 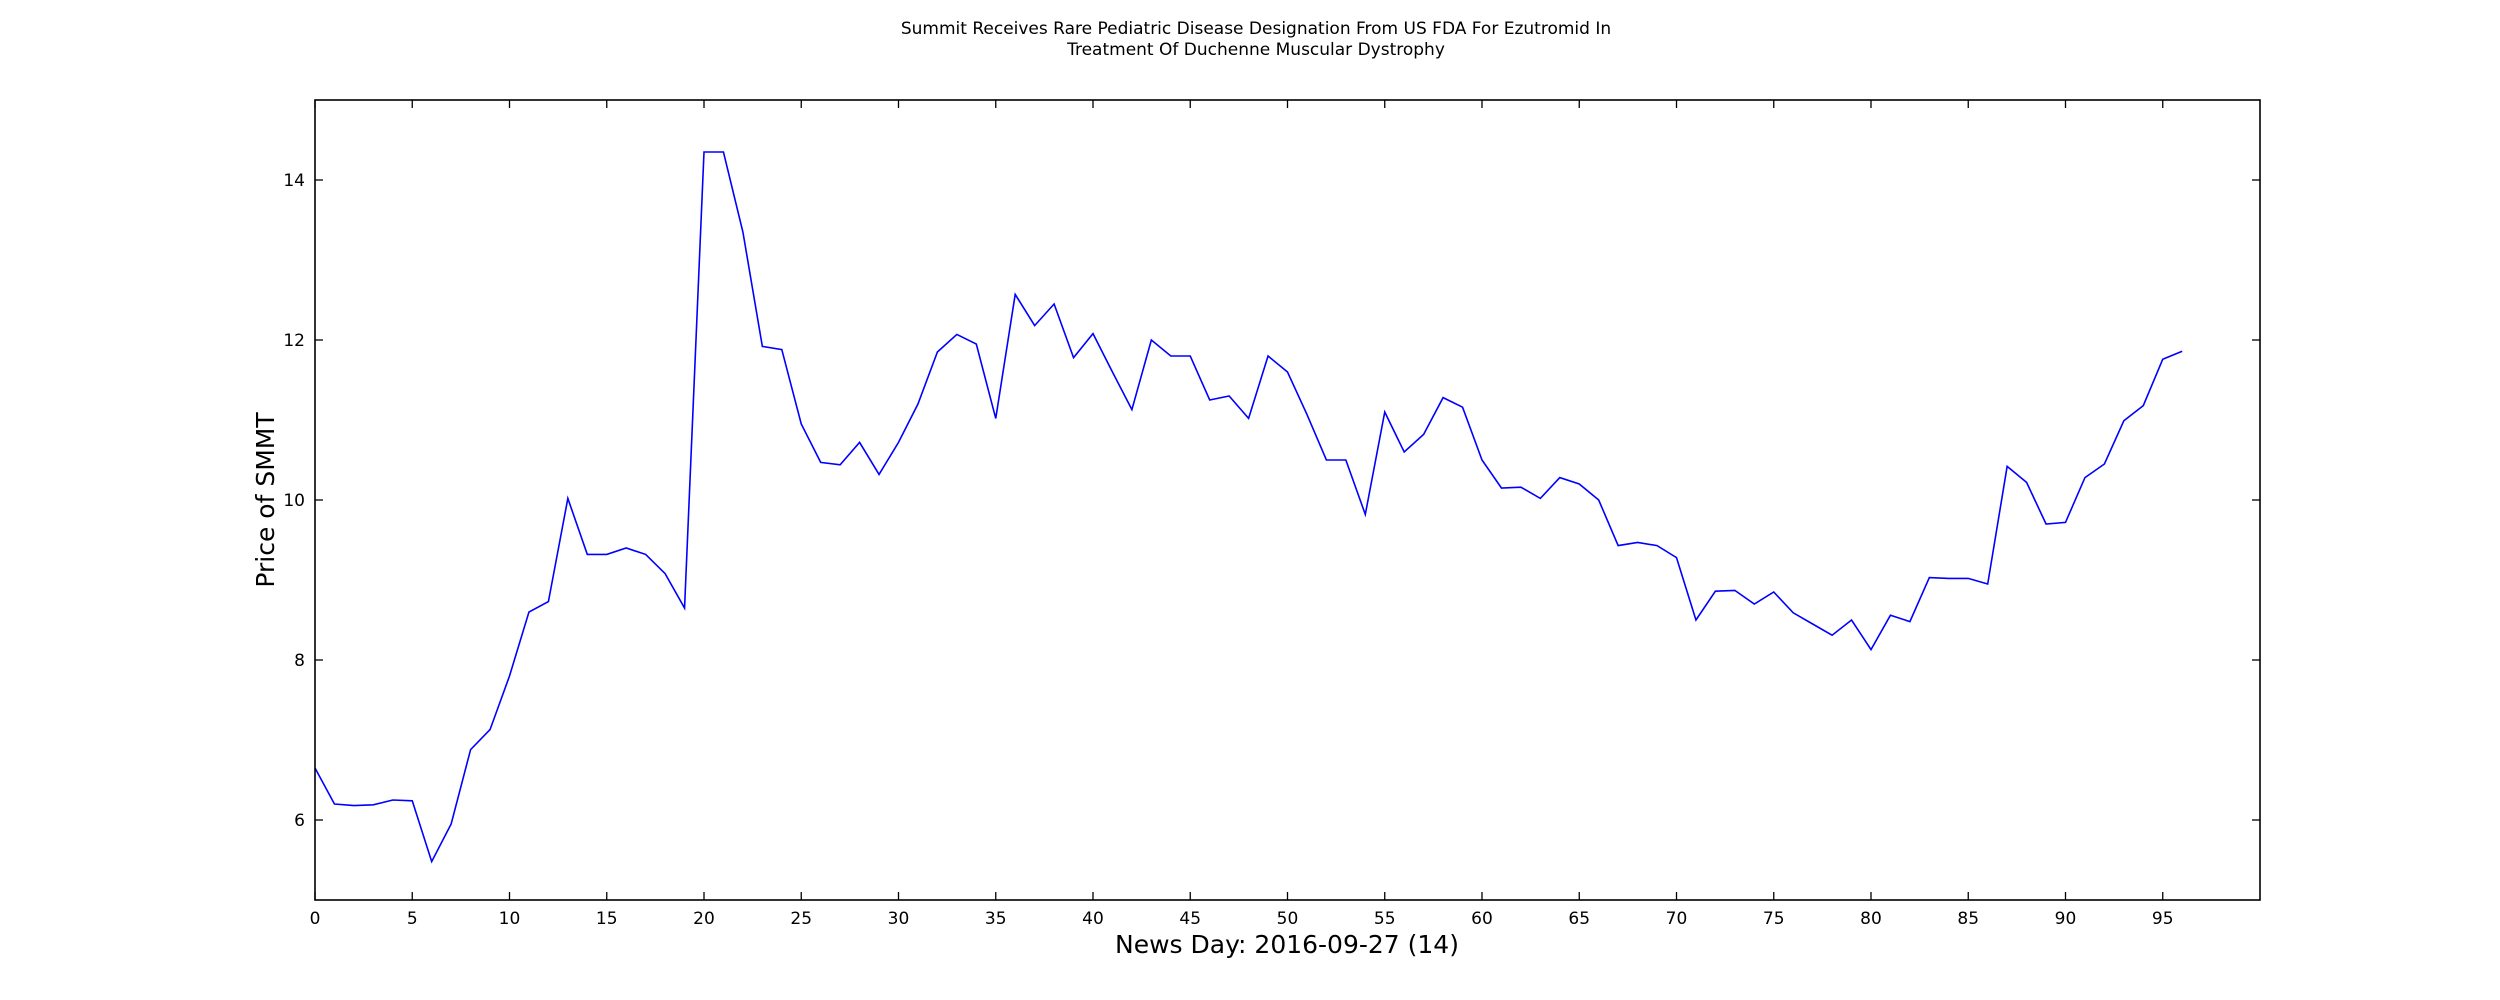 What do you see at coordinates (2163, 919) in the screenshot?
I see `x-tick-label: 95` at bounding box center [2163, 919].